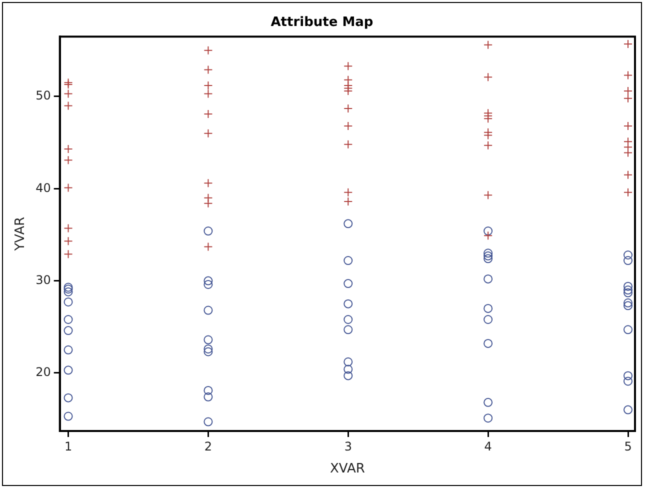 Image resolution: width=647 pixels, height=490 pixels. Describe the element at coordinates (208, 446) in the screenshot. I see `x-tick-label: 2` at that location.